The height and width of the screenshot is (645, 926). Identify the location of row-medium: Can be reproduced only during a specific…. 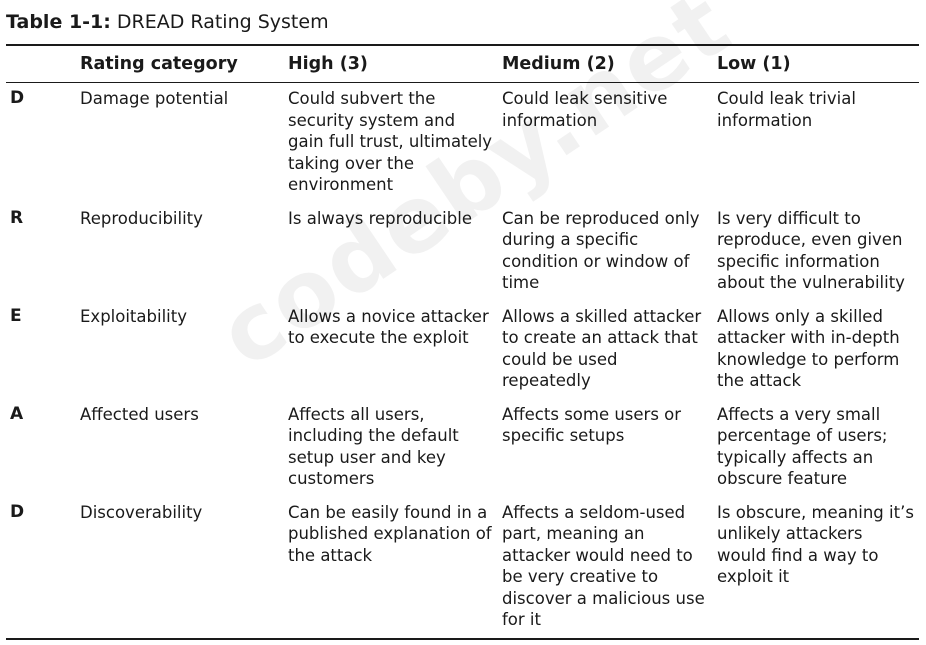
(601, 250).